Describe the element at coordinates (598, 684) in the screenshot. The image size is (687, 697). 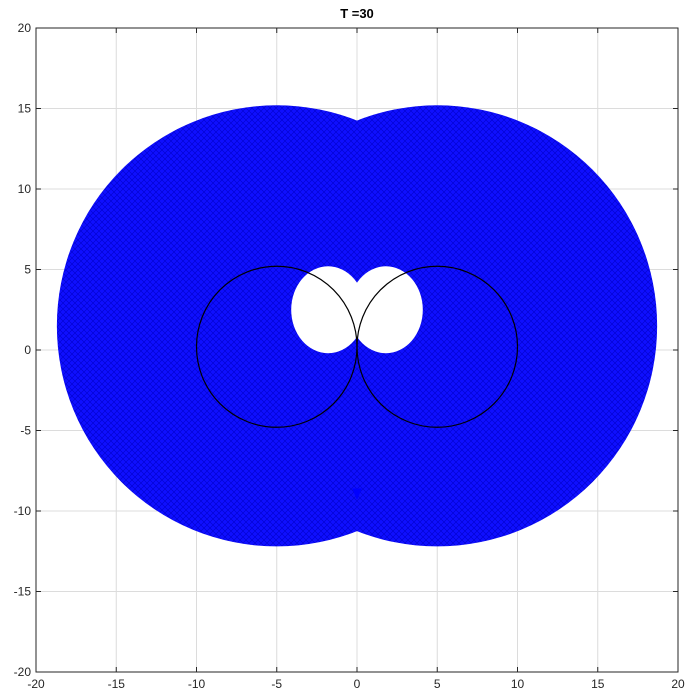
I see `x-tick-label: 15` at that location.